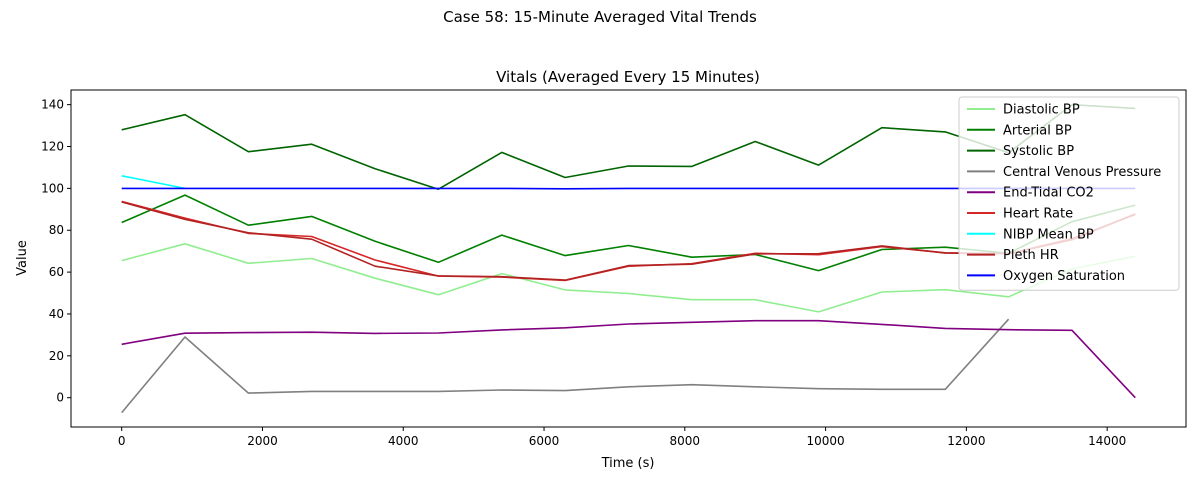 This screenshot has width=1200, height=500. Describe the element at coordinates (52, 188) in the screenshot. I see `y-tick-label: 100` at that location.